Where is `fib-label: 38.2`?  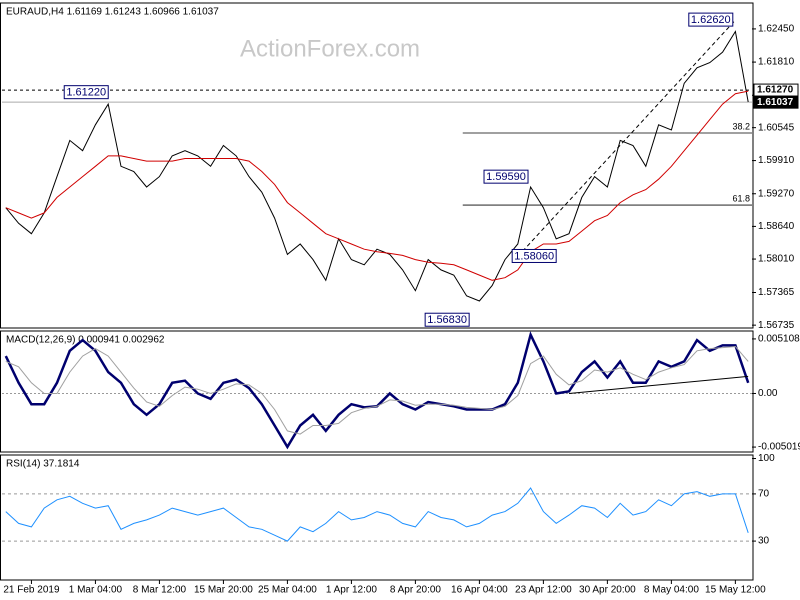
fib-label: 38.2 is located at coordinates (741, 126).